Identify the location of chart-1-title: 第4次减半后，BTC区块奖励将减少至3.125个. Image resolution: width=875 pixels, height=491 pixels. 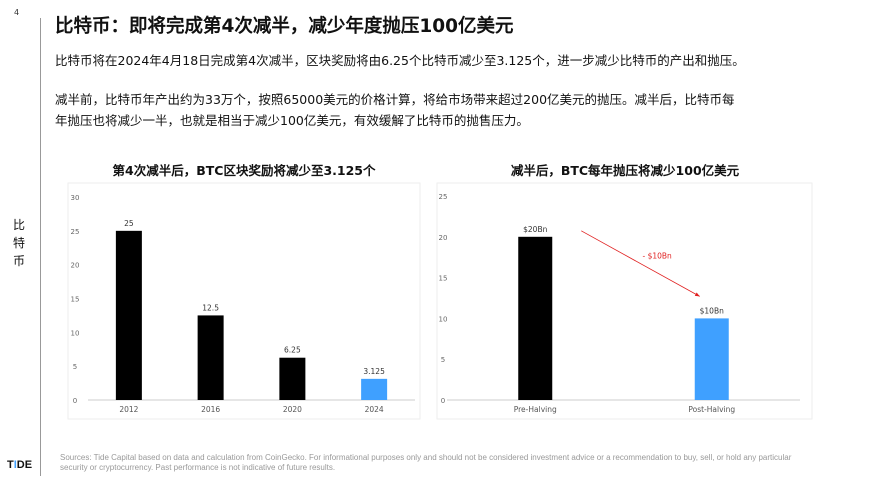
(244, 170).